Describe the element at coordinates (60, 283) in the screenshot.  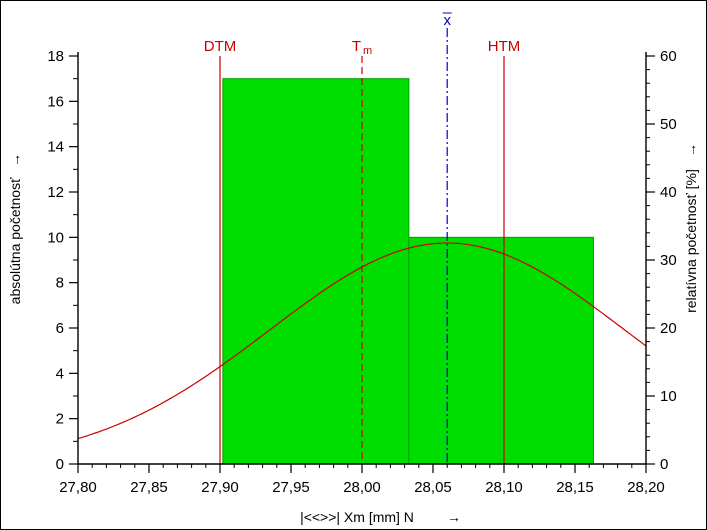
I see `y-tick-label: 8` at that location.